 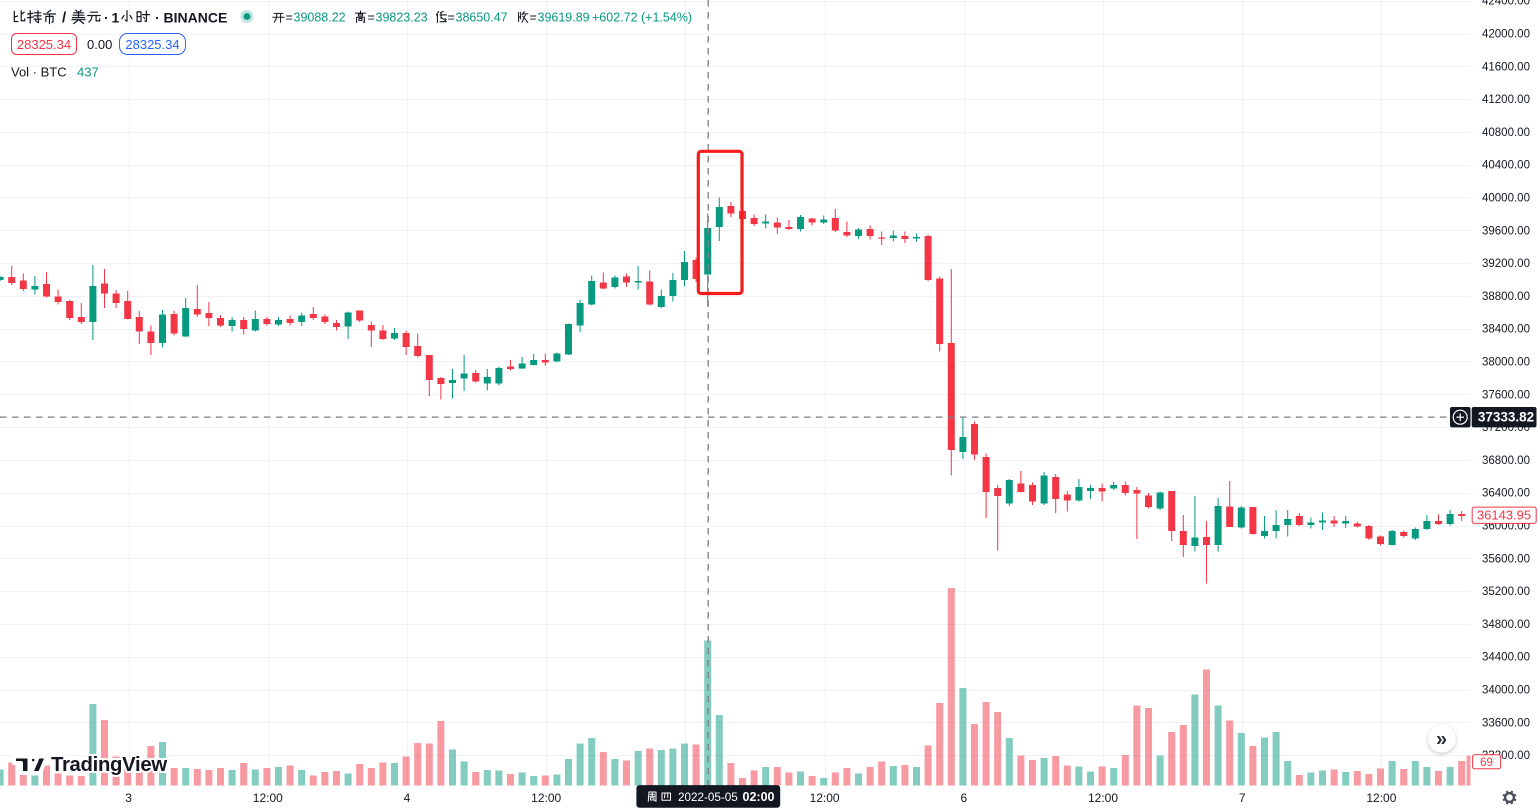 What do you see at coordinates (128, 798) in the screenshot?
I see `svg-text: 3` at bounding box center [128, 798].